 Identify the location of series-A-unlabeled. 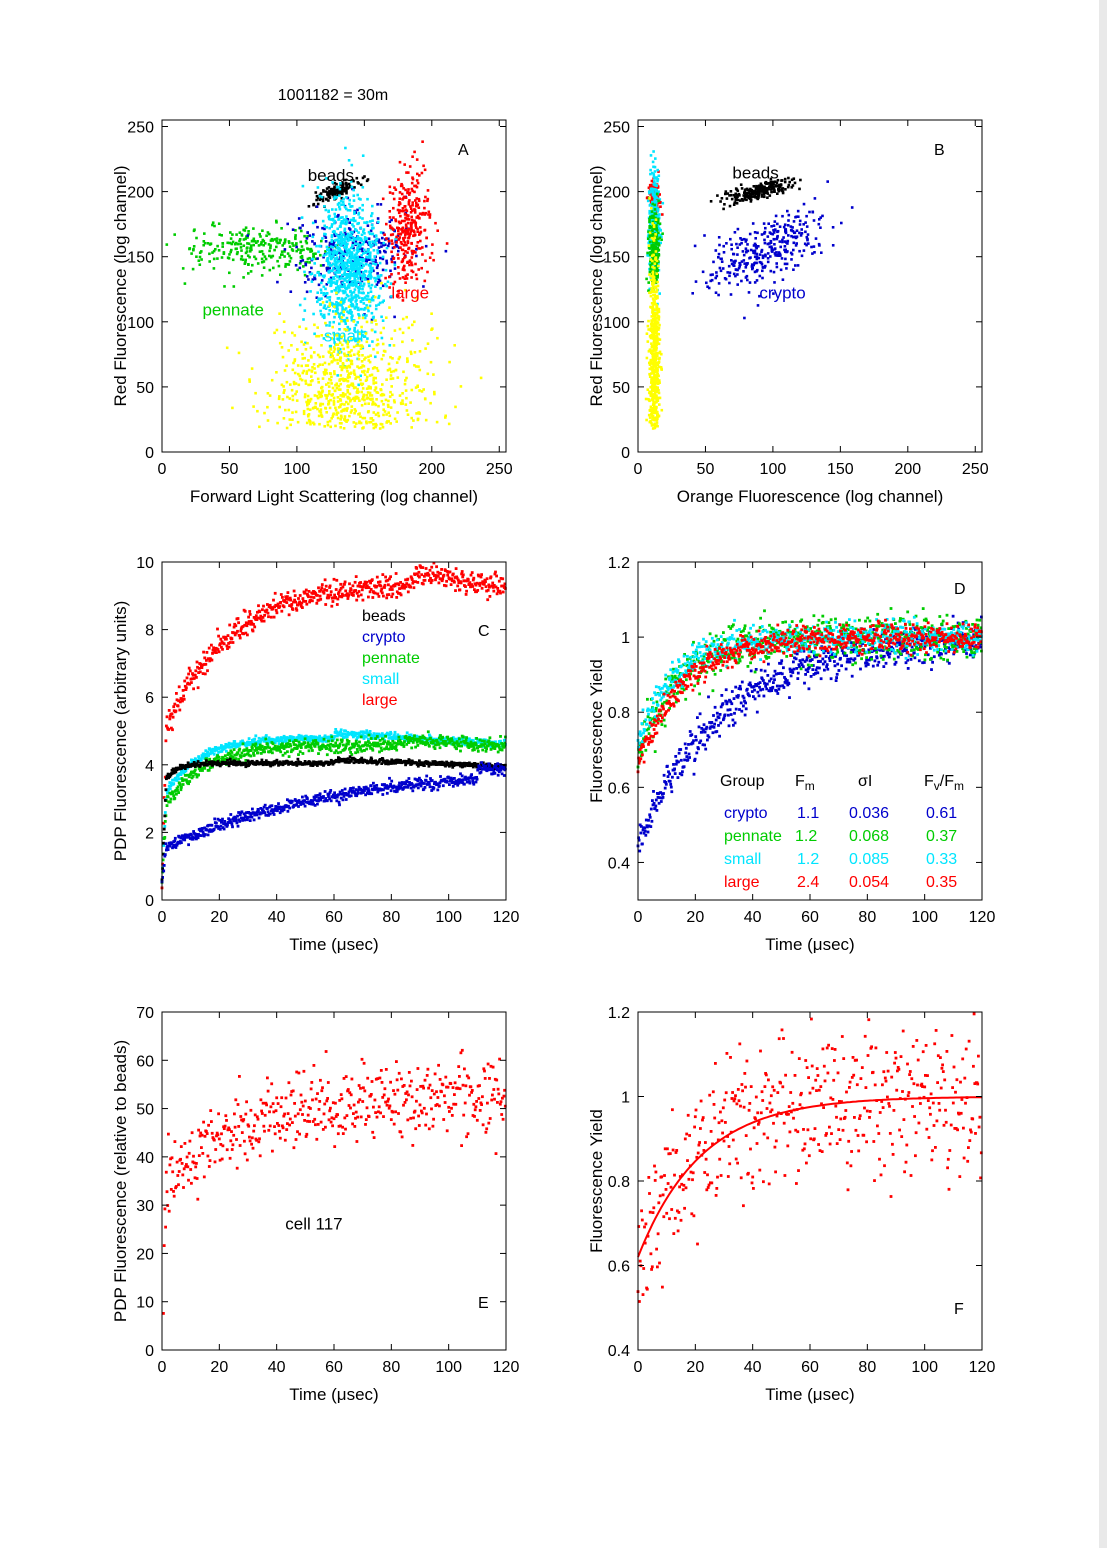
(354, 355).